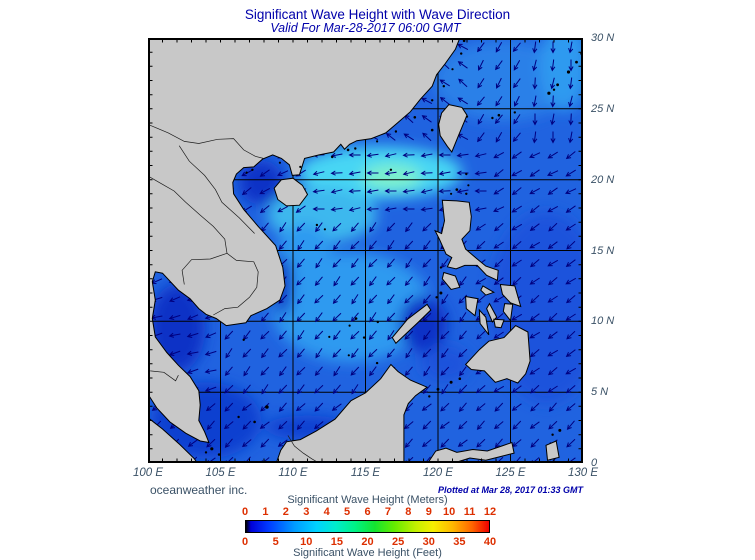  Describe the element at coordinates (365, 473) in the screenshot. I see `lon-label: 115 E` at that location.